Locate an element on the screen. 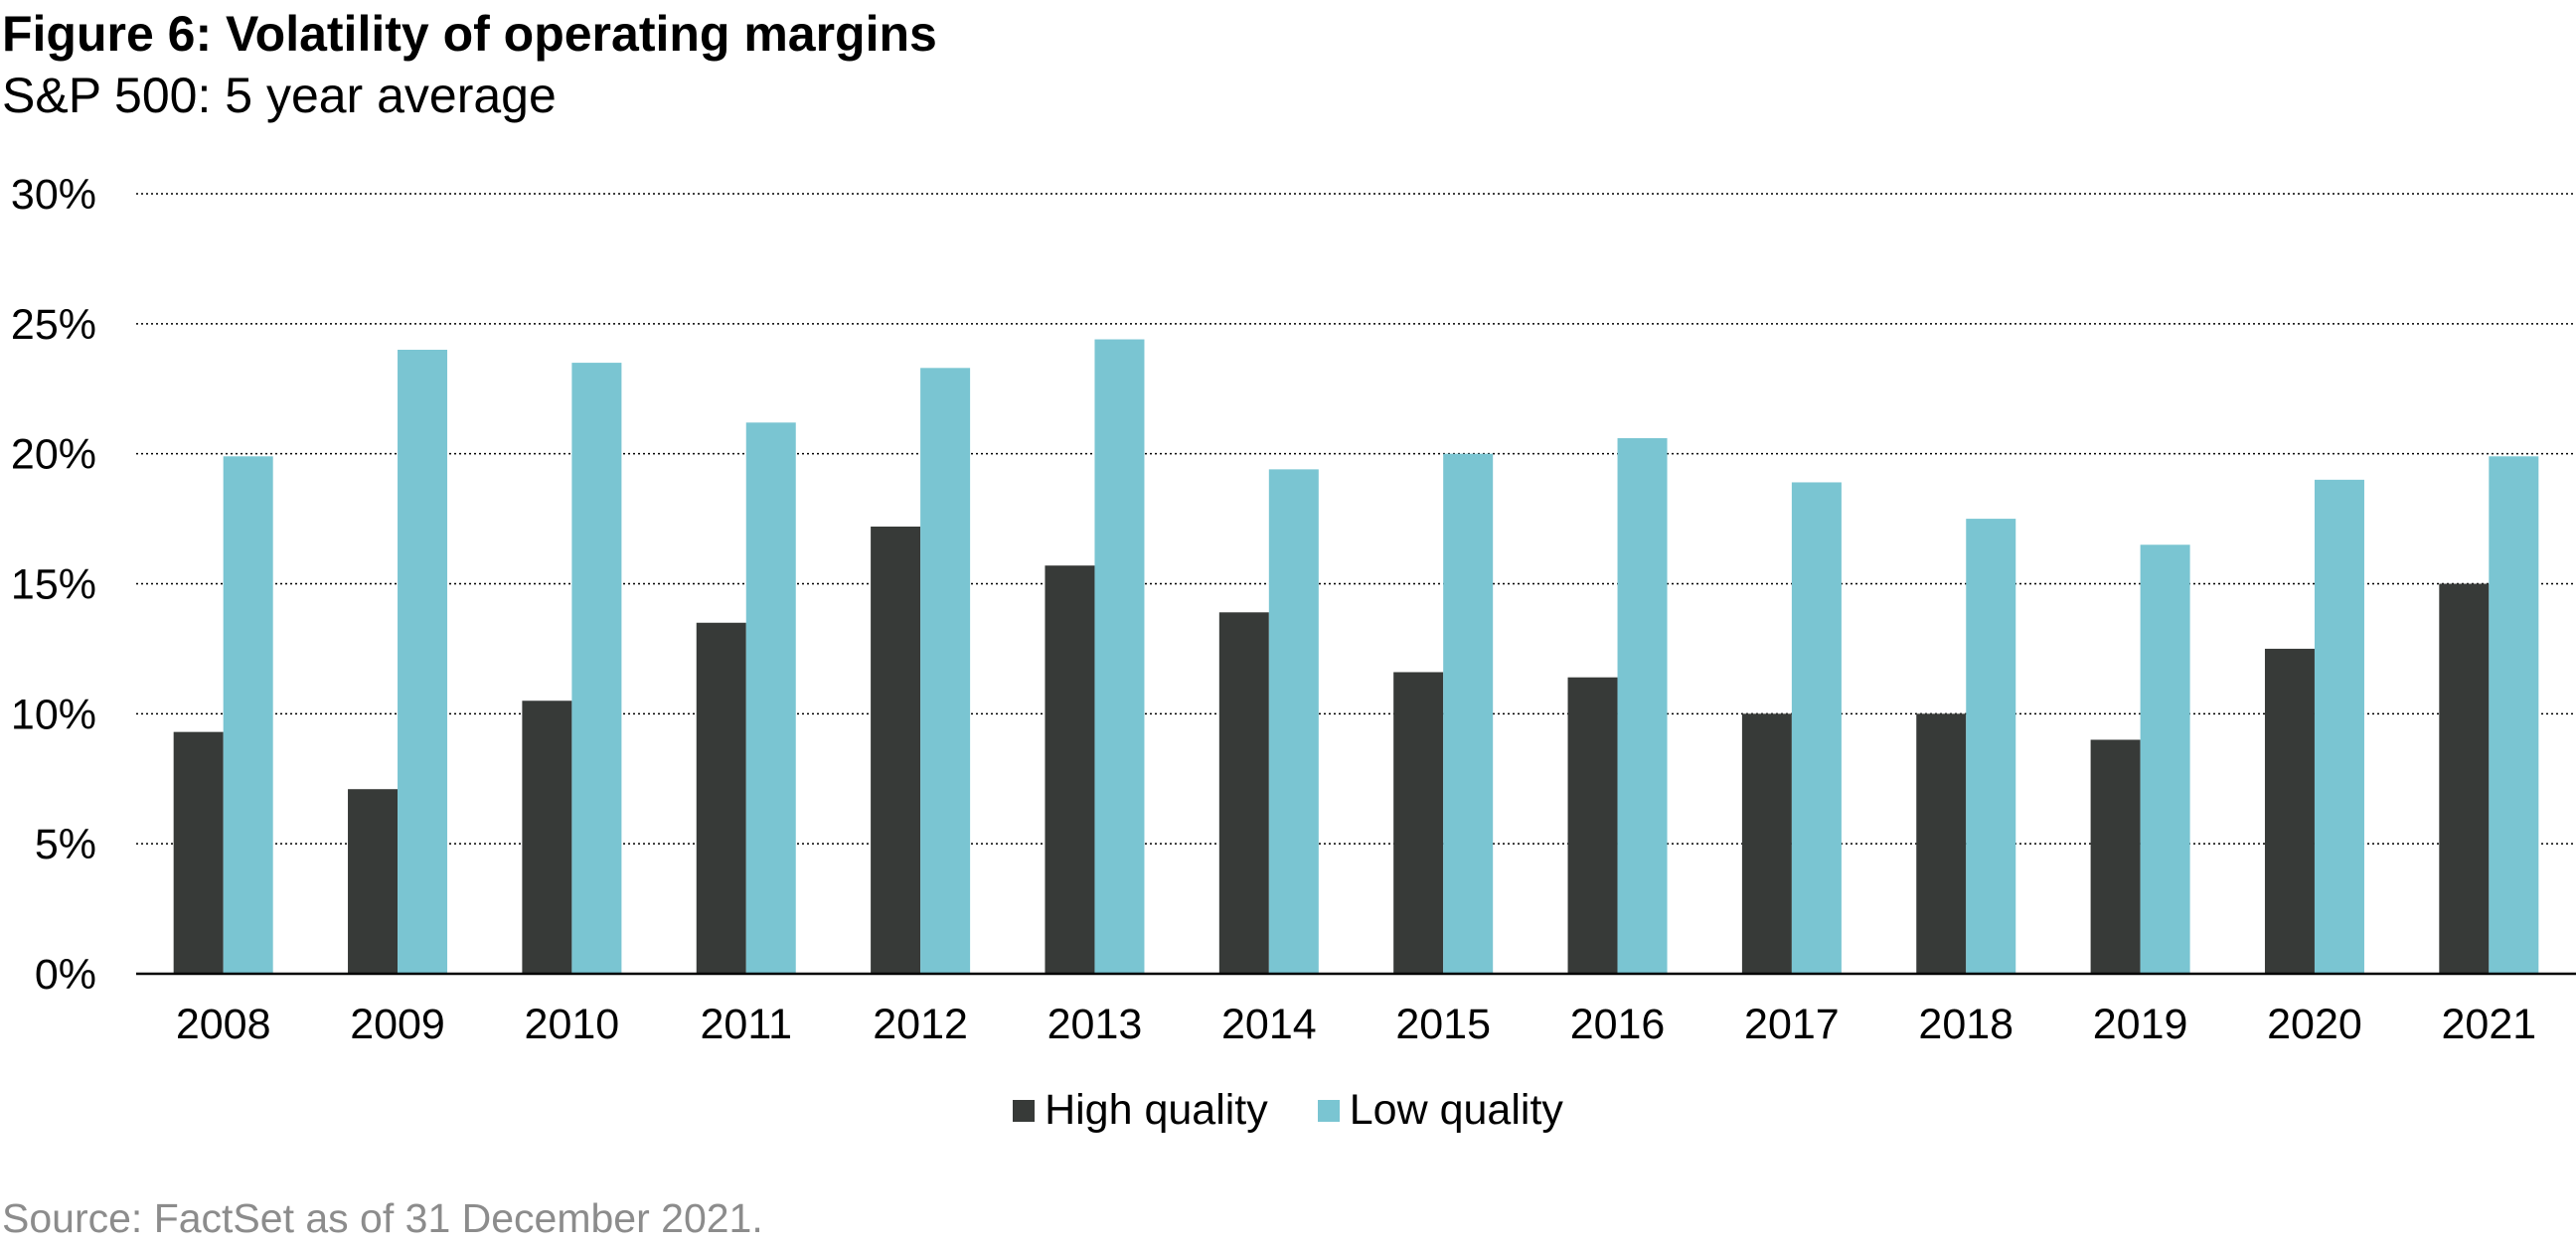  x-tick-label: 2015 is located at coordinates (1443, 1025).